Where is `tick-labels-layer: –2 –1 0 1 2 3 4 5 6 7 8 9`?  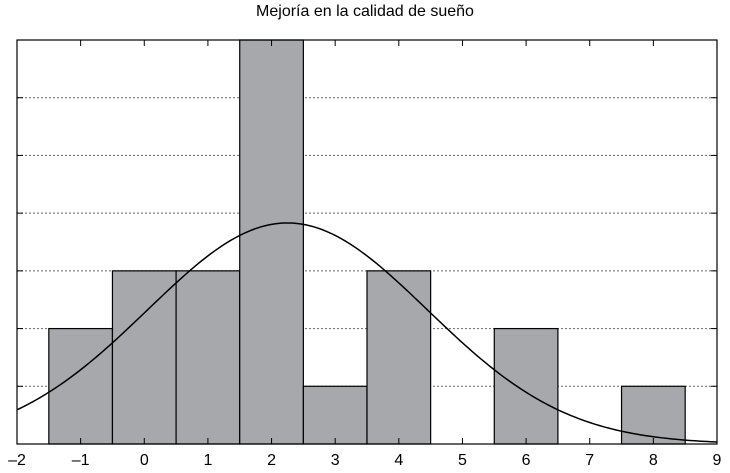
tick-labels-layer: –2 –1 0 1 2 3 4 5 6 7 8 9 is located at coordinates (364, 460).